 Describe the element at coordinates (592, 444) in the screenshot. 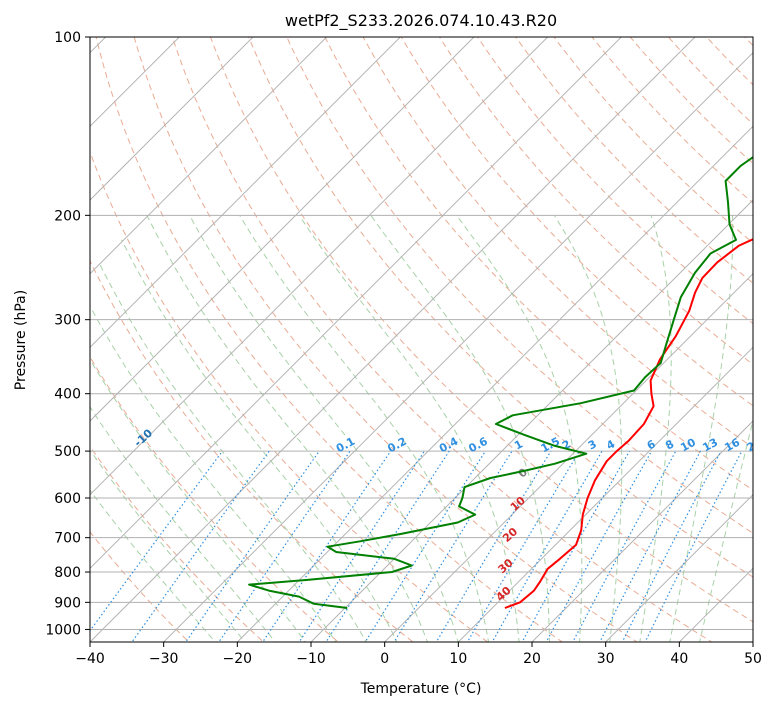

I see `mixing-ratio-label: 3` at that location.